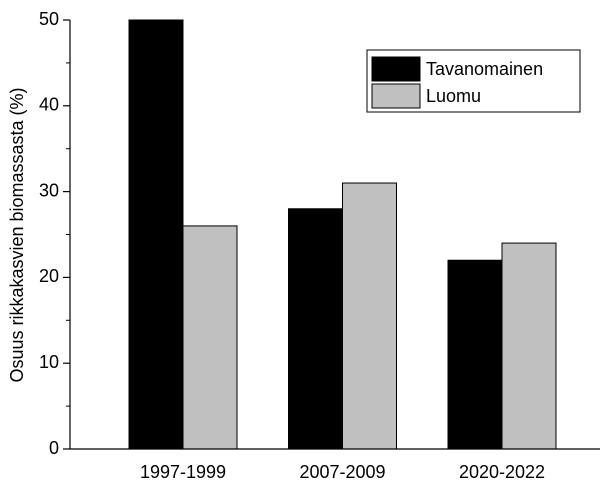 The image size is (603, 484). Describe the element at coordinates (453, 96) in the screenshot. I see `legend-label: Luomu` at that location.